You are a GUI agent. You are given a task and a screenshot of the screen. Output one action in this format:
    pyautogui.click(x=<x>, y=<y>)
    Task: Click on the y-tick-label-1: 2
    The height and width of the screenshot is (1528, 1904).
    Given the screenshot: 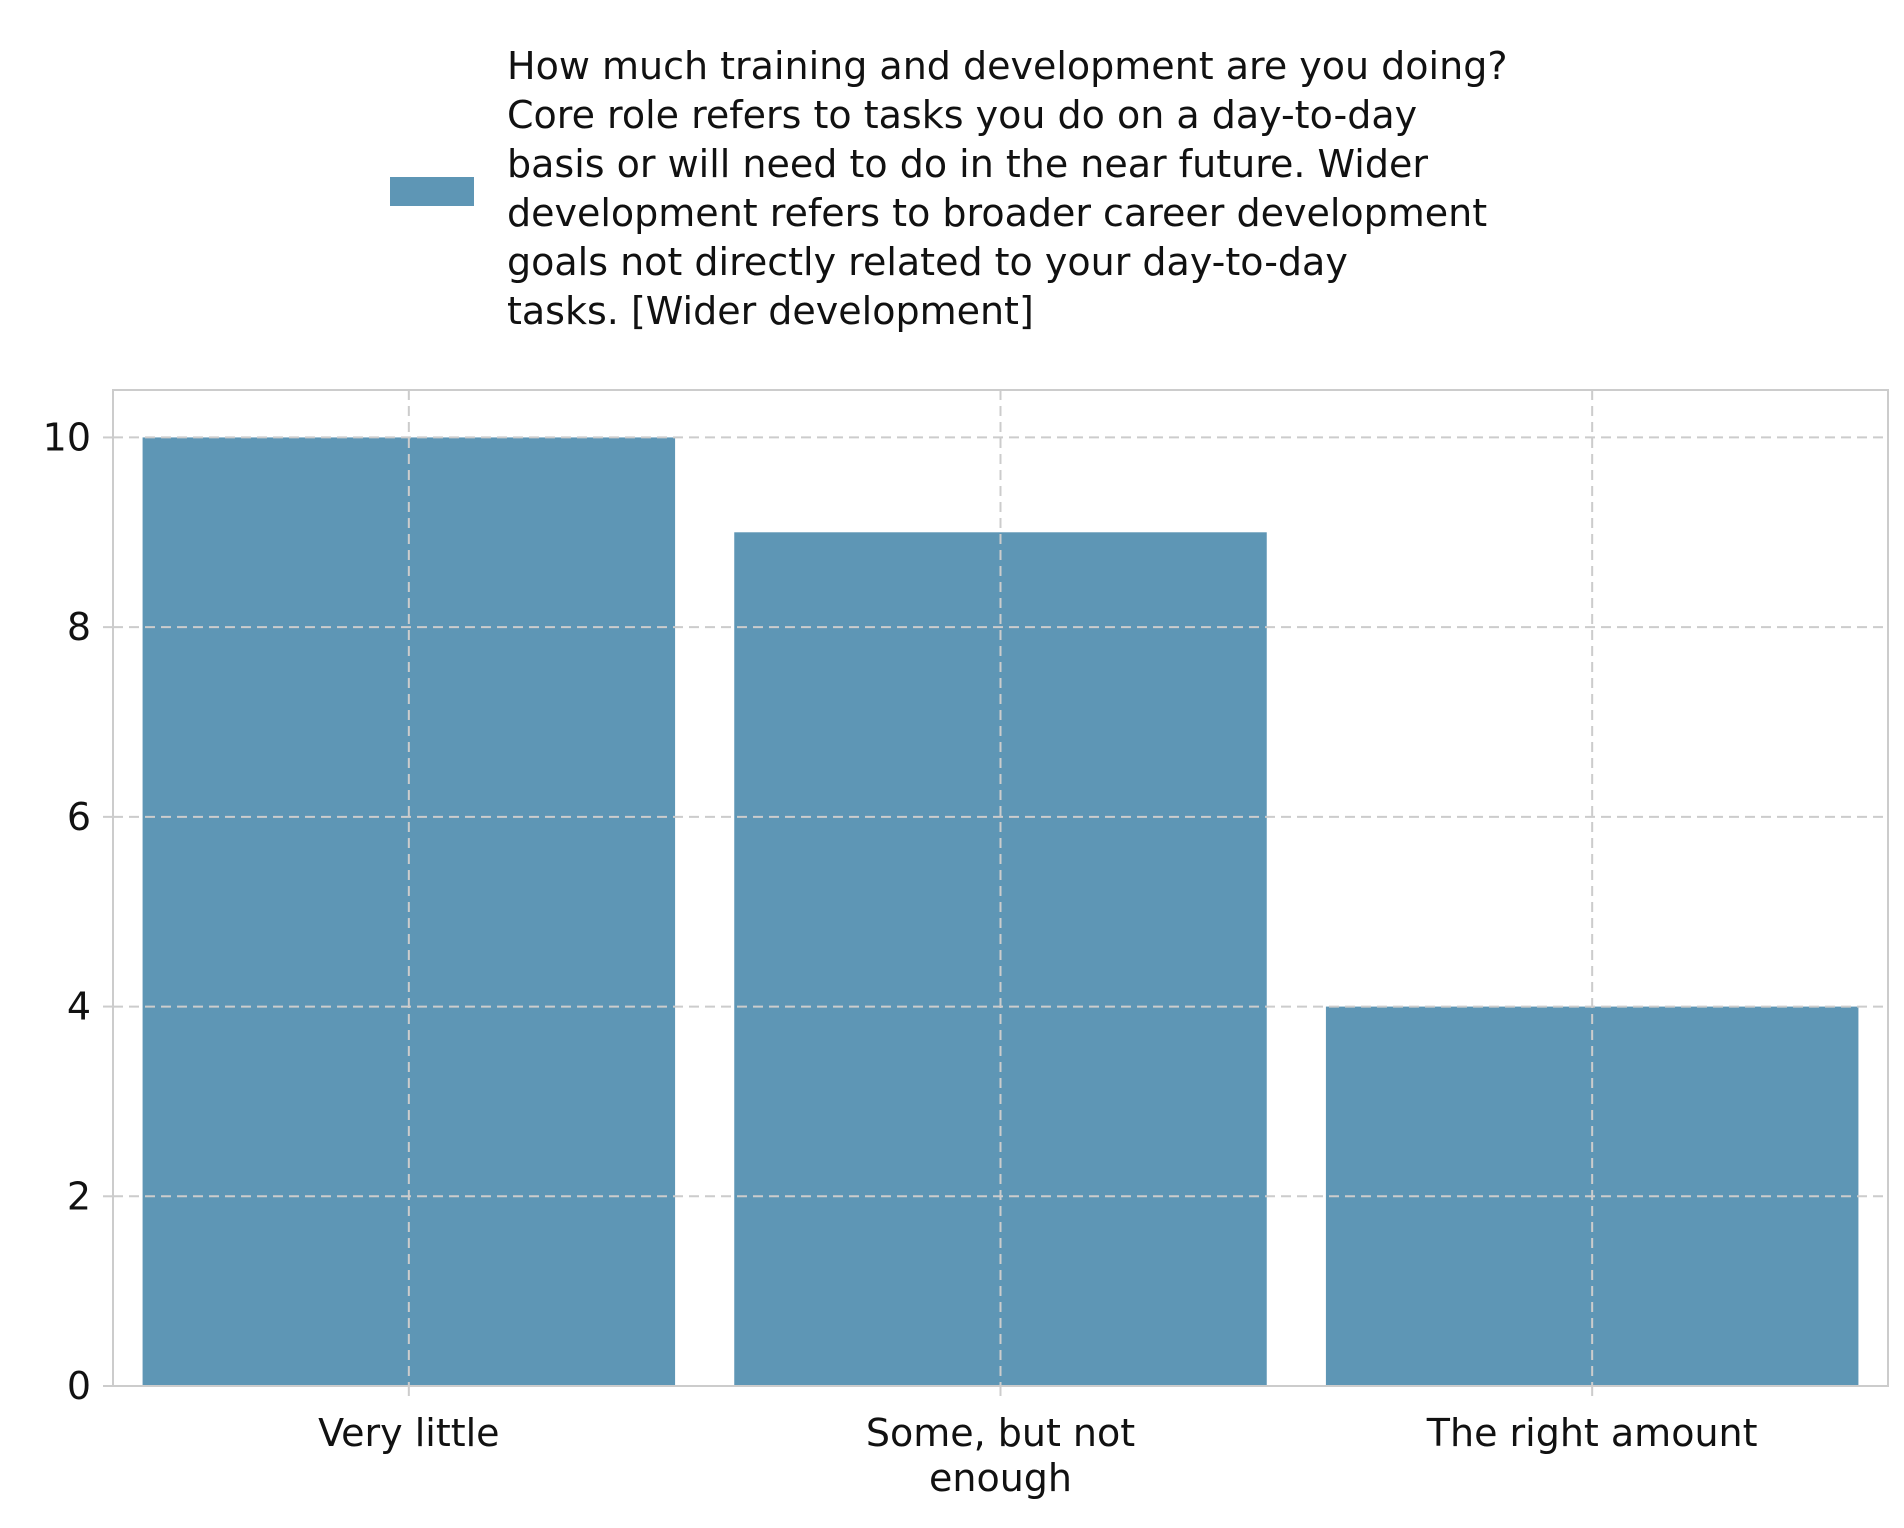 What is the action you would take?
    pyautogui.click(x=79, y=1196)
    